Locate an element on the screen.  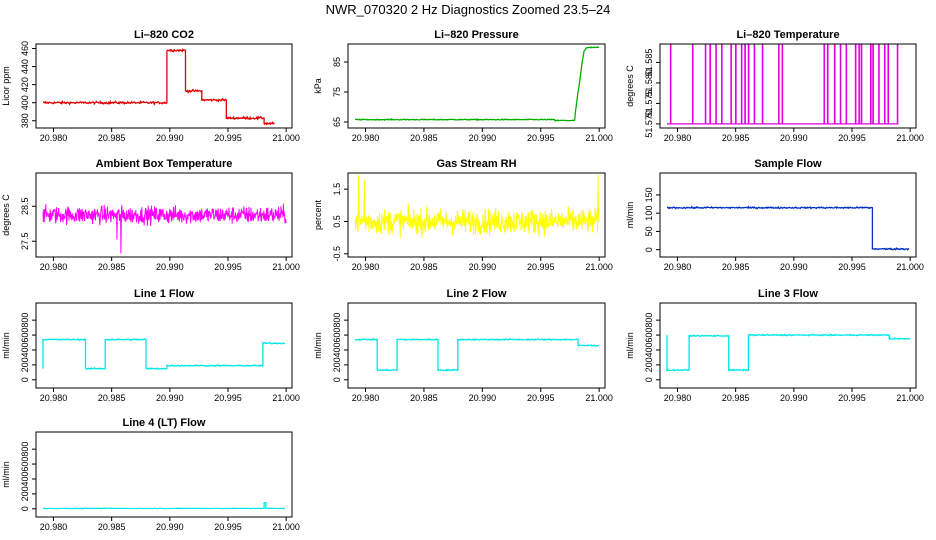
y-axis-label: Licor ppm is located at coordinates (6, 86).